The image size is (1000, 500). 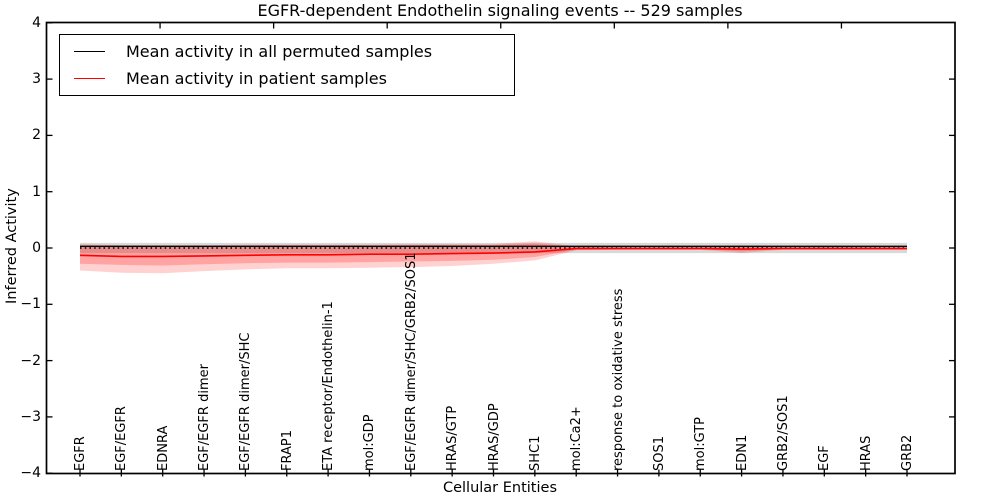 What do you see at coordinates (163, 448) in the screenshot?
I see `x-tick-label: EDNRA` at bounding box center [163, 448].